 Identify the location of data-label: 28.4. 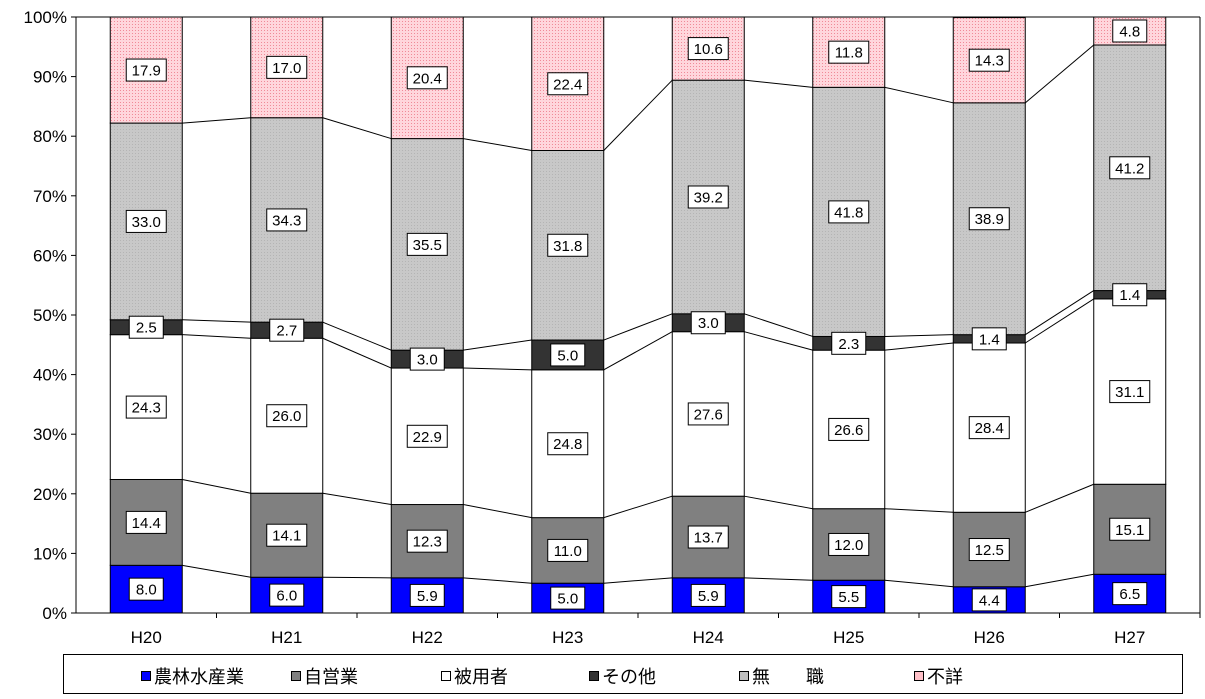
(989, 428).